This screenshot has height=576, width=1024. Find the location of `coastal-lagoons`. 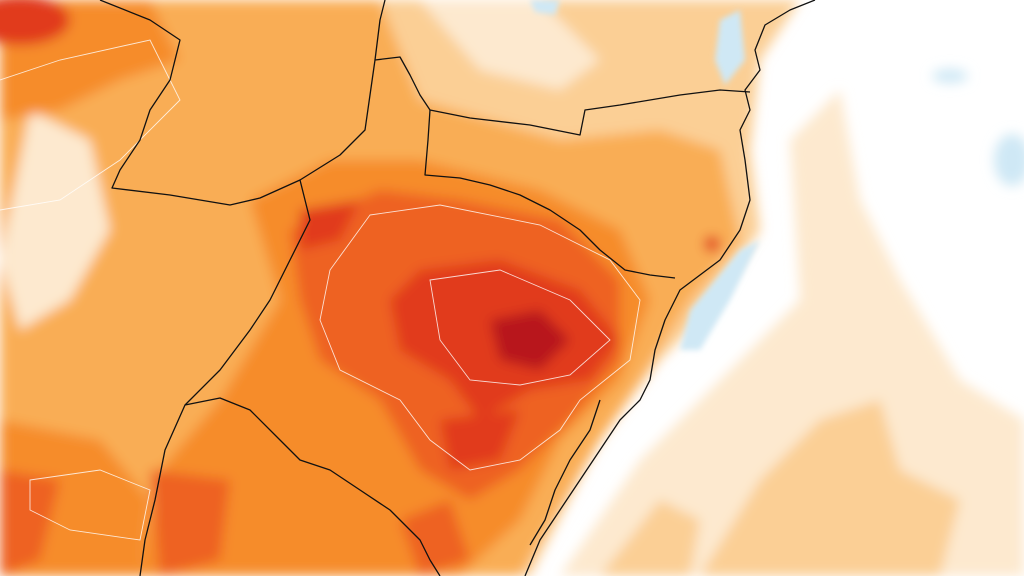

coastal-lagoons is located at coordinates (645, 175).